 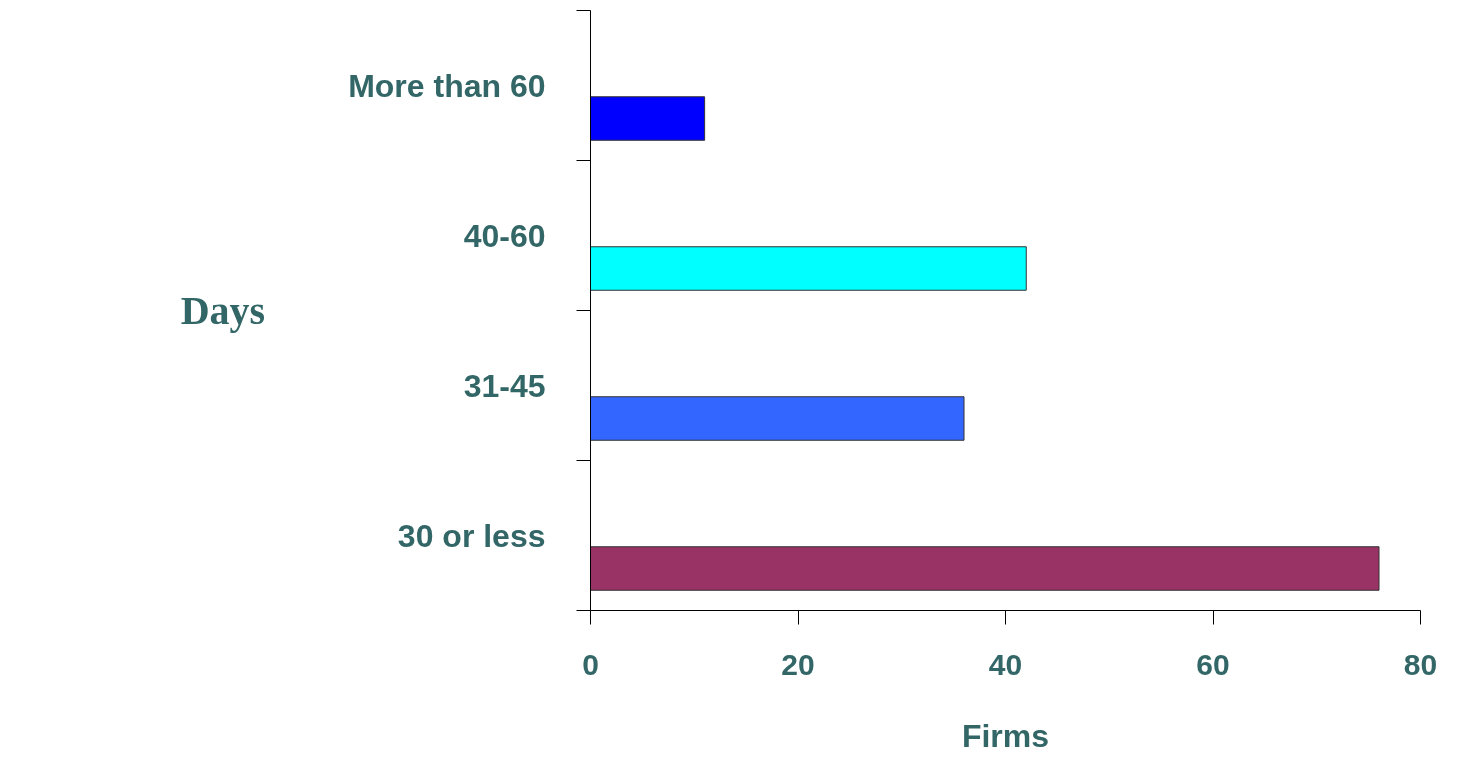 What do you see at coordinates (1420, 664) in the screenshot?
I see `x-tick-label: 80` at bounding box center [1420, 664].